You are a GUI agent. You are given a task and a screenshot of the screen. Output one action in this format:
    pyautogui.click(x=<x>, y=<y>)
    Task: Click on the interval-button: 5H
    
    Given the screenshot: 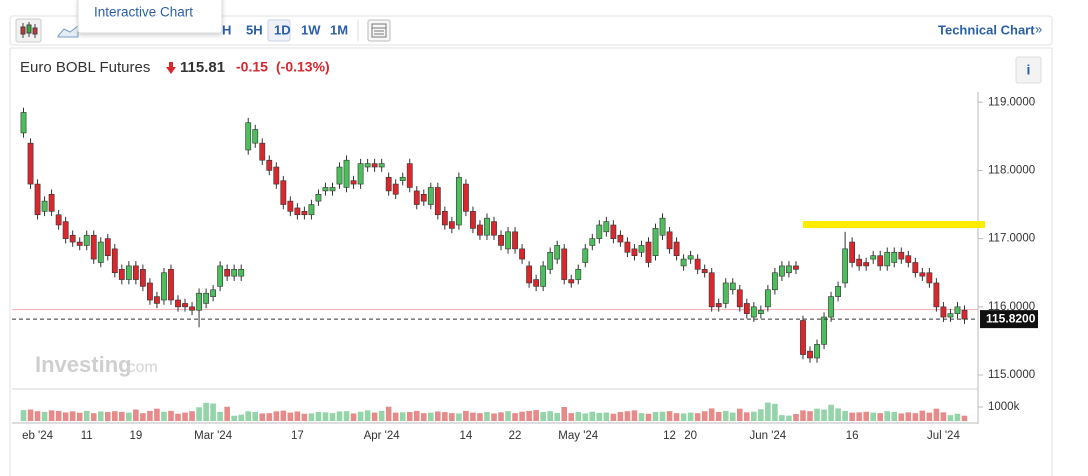 What is the action you would take?
    pyautogui.click(x=254, y=29)
    